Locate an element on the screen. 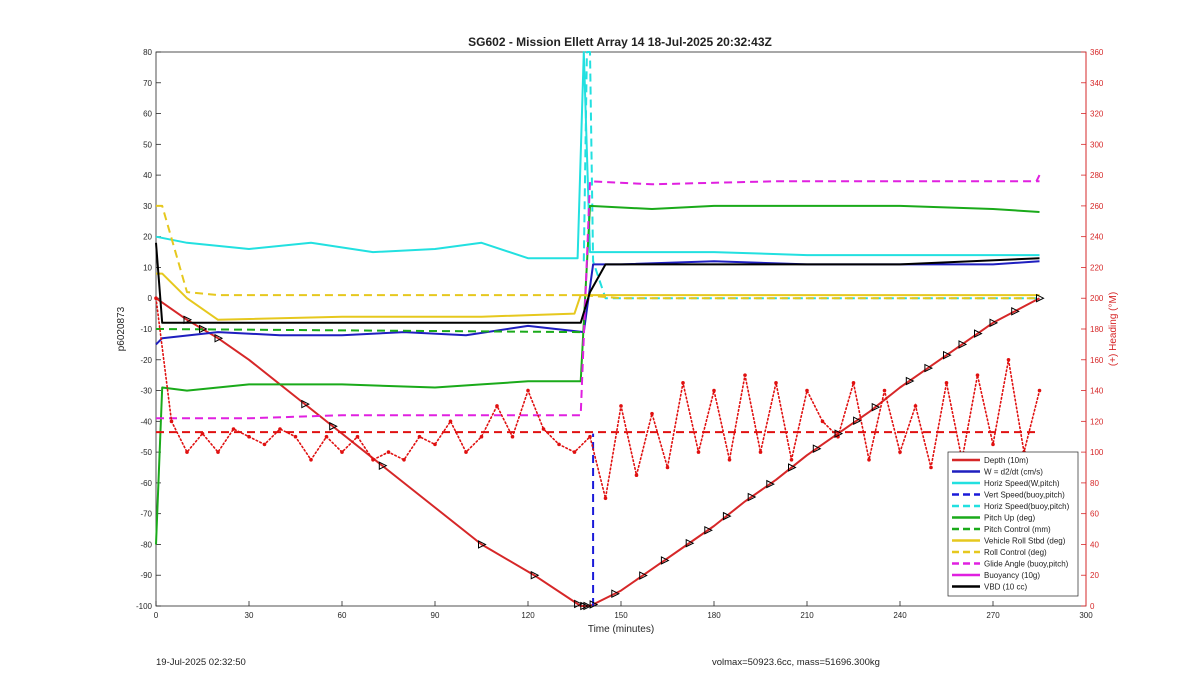  x-tick-label: 0 is located at coordinates (156, 615).